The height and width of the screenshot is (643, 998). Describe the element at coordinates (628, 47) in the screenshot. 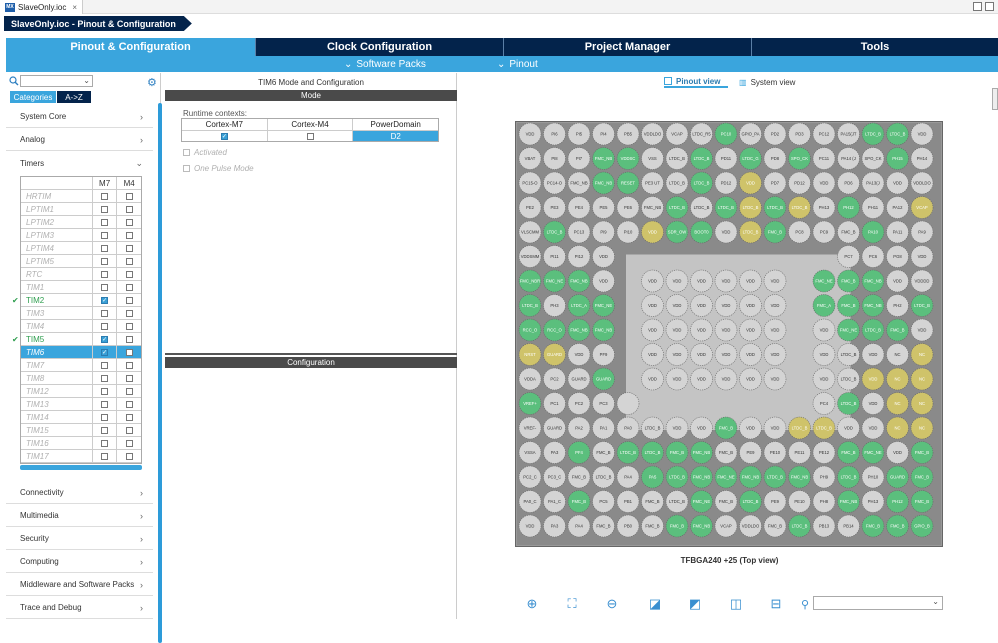

I see `tab-project-manager: Project Manager` at that location.